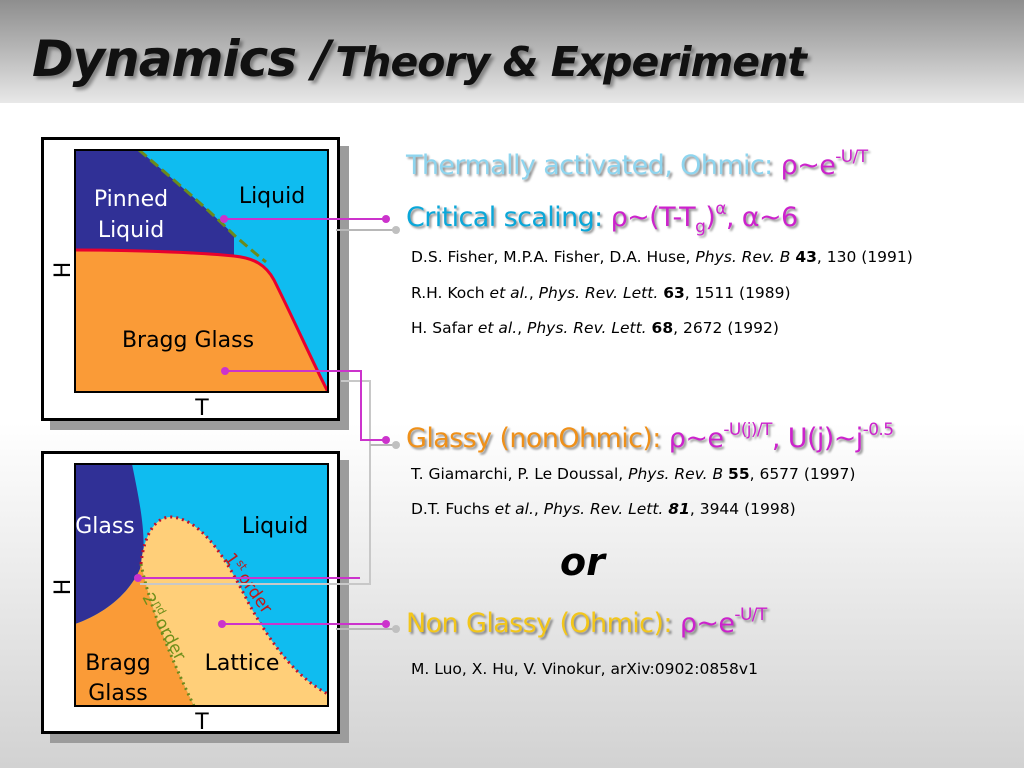 The width and height of the screenshot is (1024, 768). I want to click on ref-volume: 43, so click(806, 257).